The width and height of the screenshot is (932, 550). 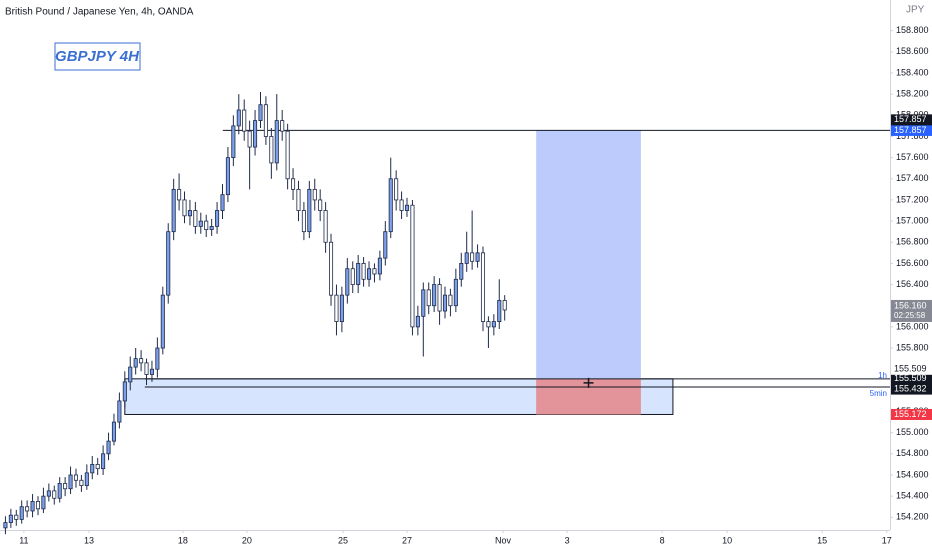 I want to click on resistance-tag: 157.857, so click(x=910, y=119).